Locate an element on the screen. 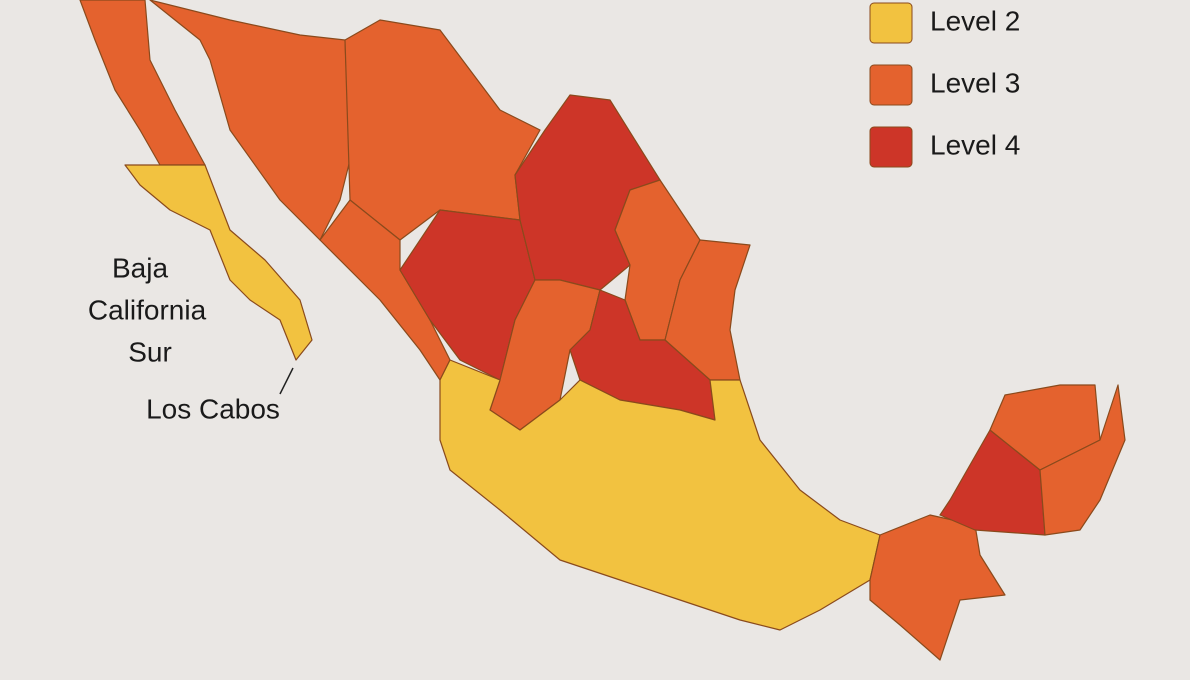 This screenshot has width=1190, height=680. legend-label: Level 3 is located at coordinates (975, 82).